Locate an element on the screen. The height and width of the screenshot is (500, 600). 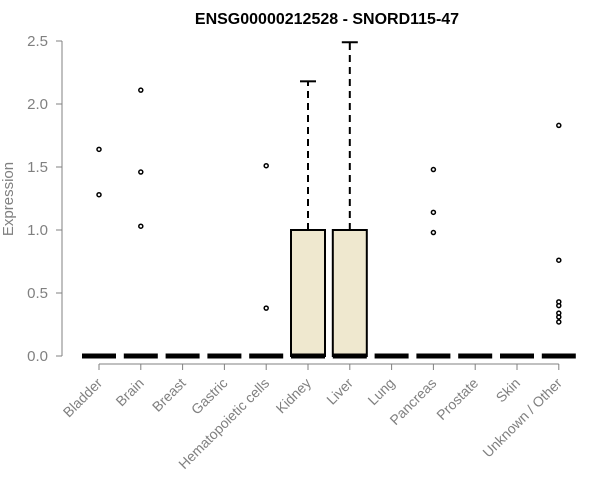
box-hematopoietic-cells is located at coordinates (266, 260).